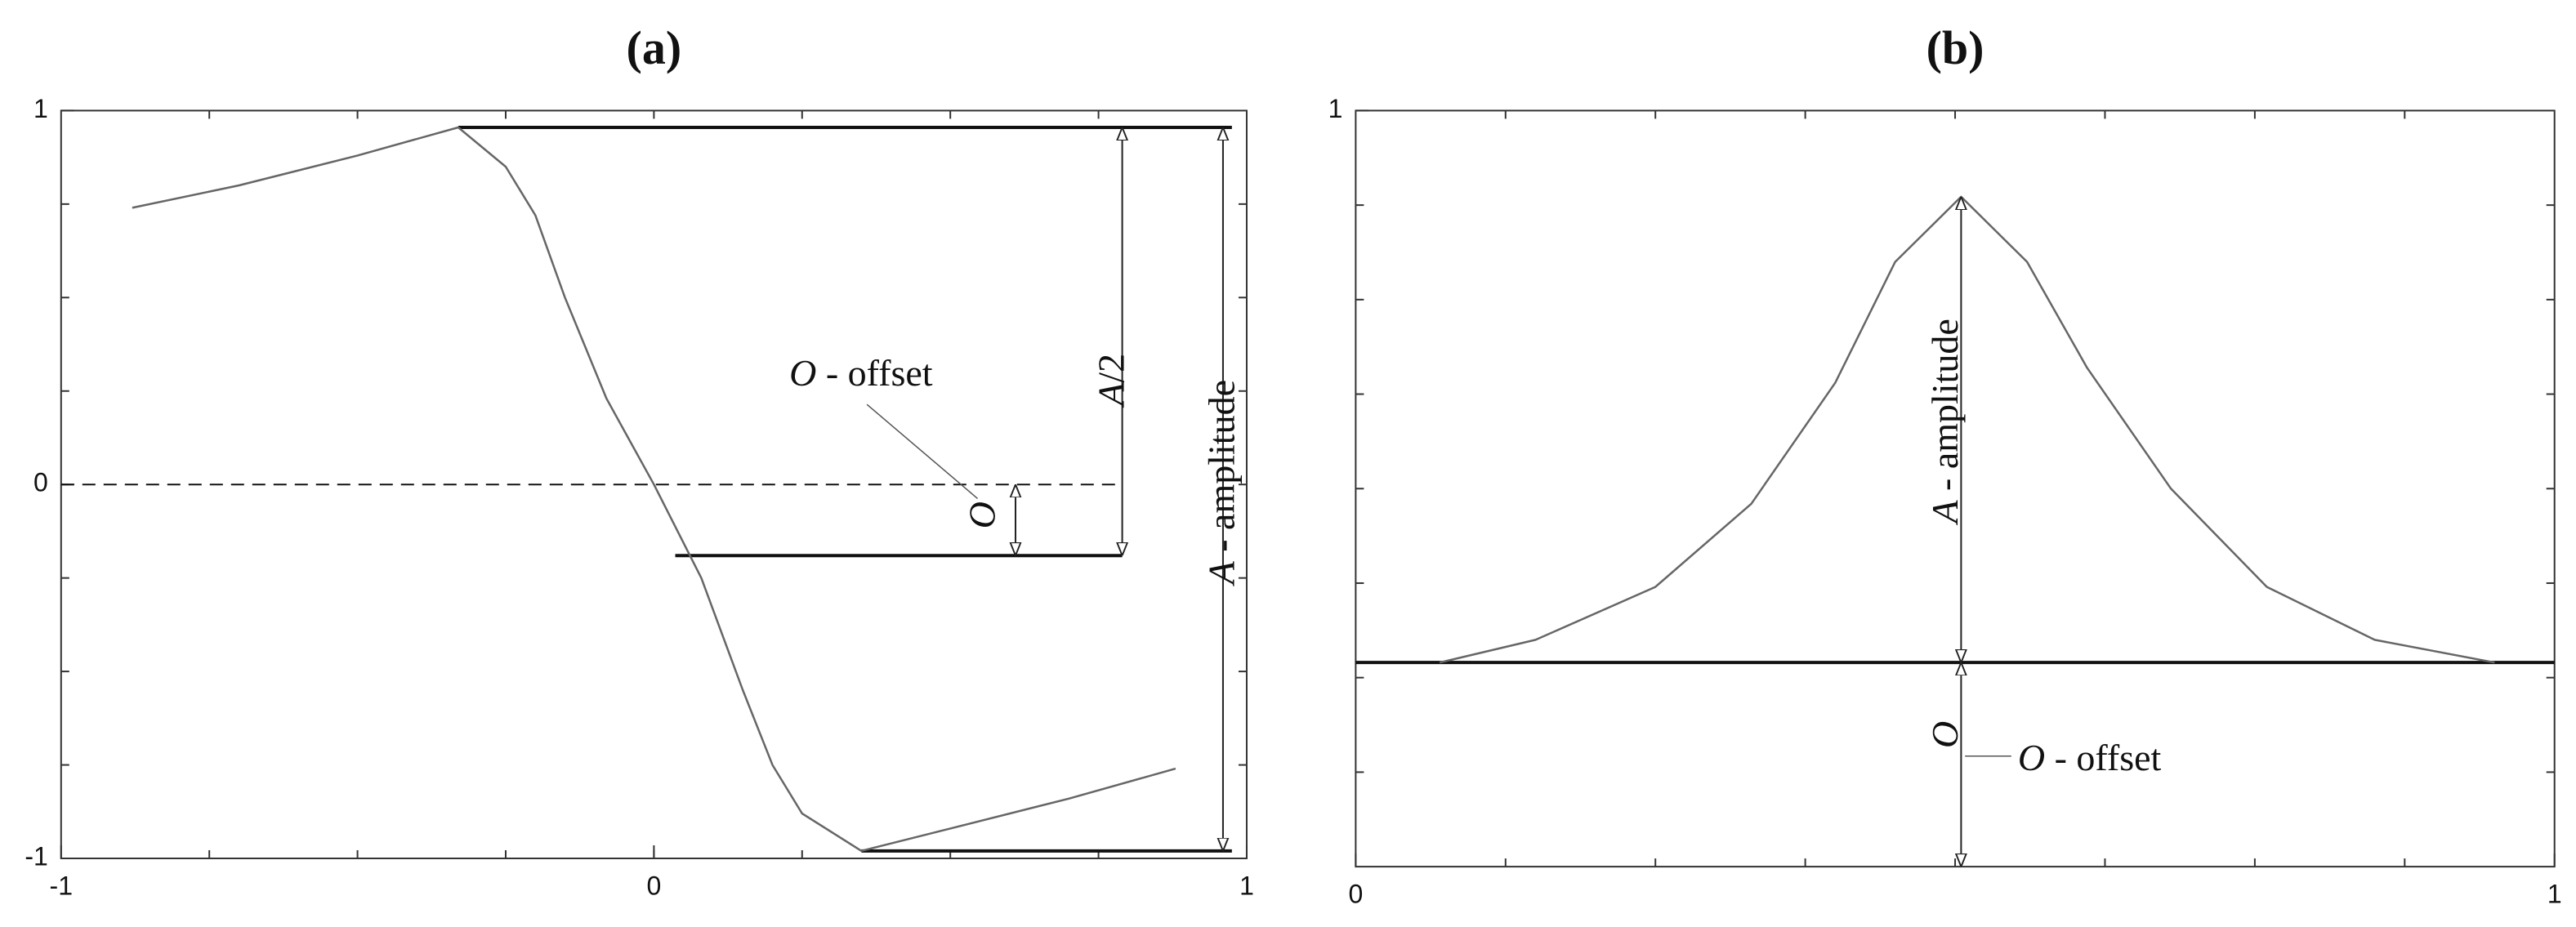 The image size is (2576, 927). What do you see at coordinates (1111, 368) in the screenshot?
I see `annotation-text: /2` at bounding box center [1111, 368].